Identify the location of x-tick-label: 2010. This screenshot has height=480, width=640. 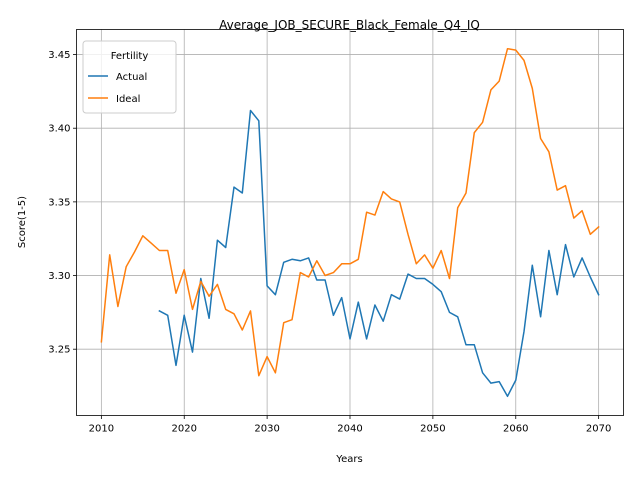
(101, 429).